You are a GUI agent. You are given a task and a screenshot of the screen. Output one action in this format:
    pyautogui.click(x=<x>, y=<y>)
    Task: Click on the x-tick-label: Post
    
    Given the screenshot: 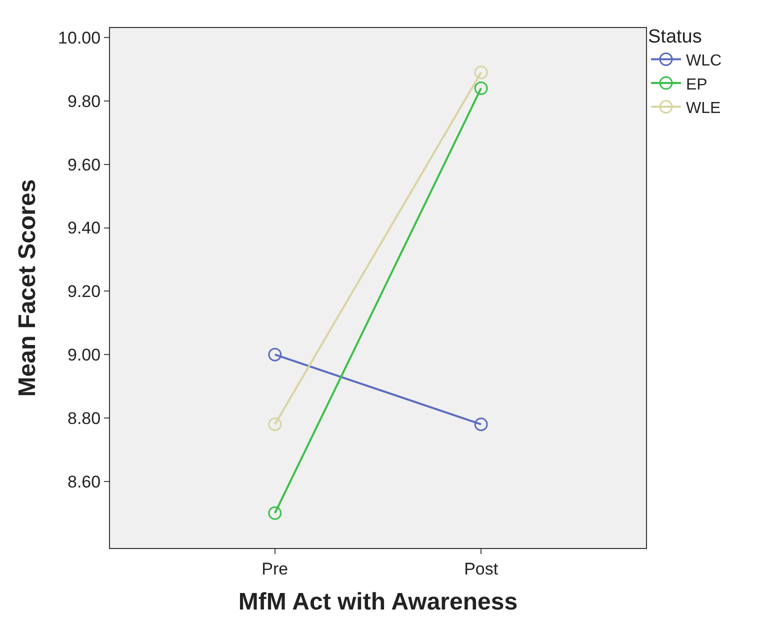 What is the action you would take?
    pyautogui.click(x=481, y=568)
    